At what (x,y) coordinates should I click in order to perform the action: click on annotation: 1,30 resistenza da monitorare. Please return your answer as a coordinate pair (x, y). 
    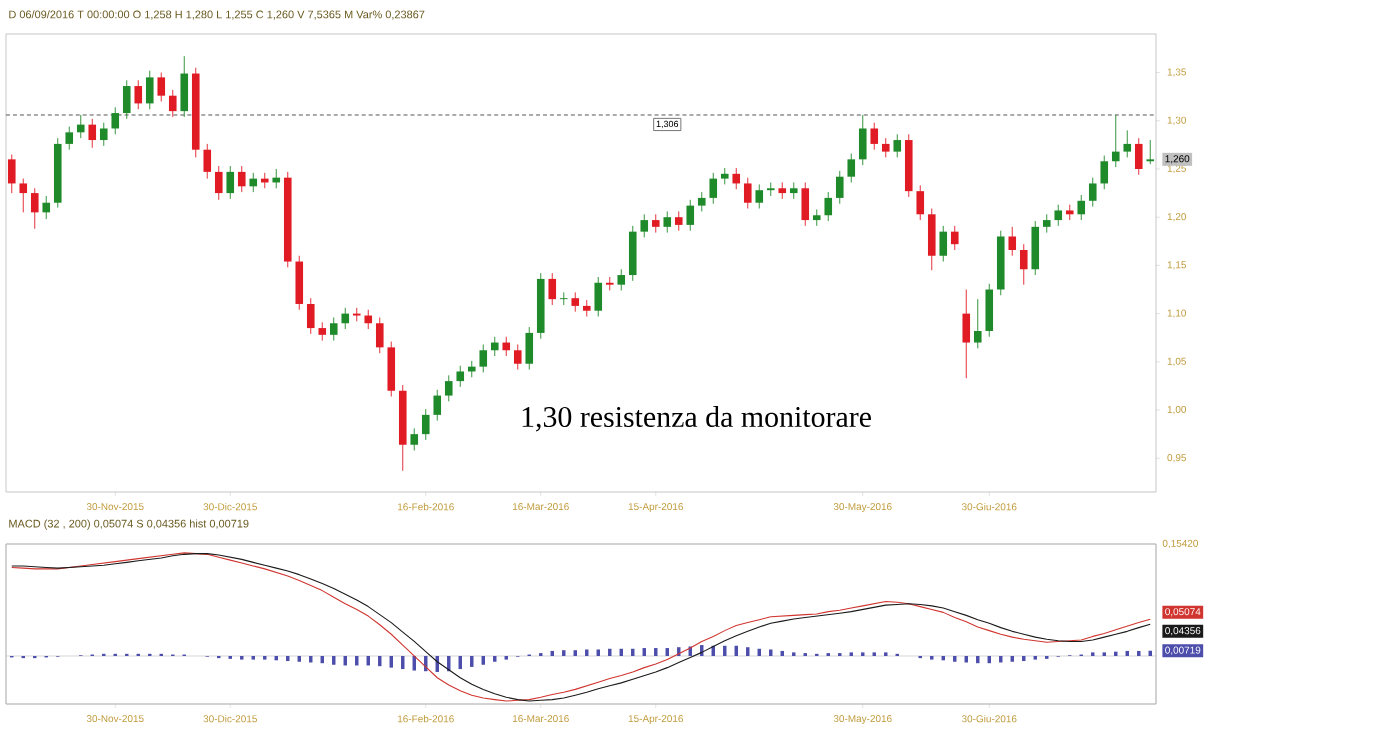
    Looking at the image, I should click on (696, 419).